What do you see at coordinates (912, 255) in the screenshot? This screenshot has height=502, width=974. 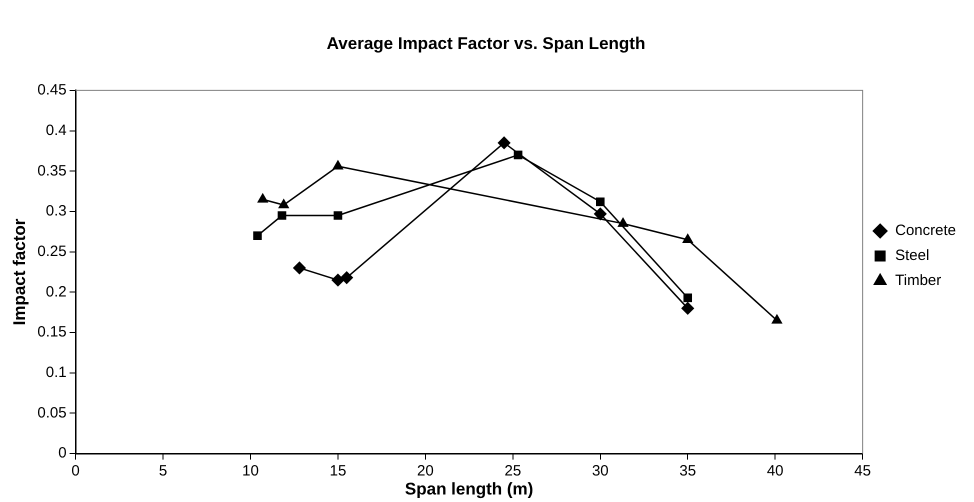 I see `legend-label: Steel` at bounding box center [912, 255].